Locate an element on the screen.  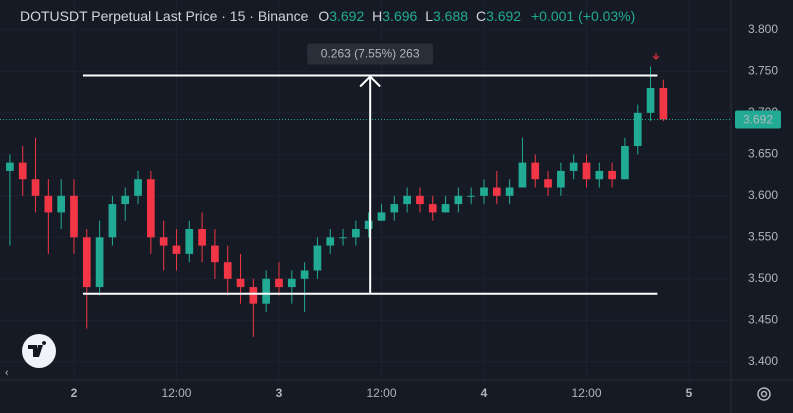
y-tick-label: 3.450 is located at coordinates (763, 319).